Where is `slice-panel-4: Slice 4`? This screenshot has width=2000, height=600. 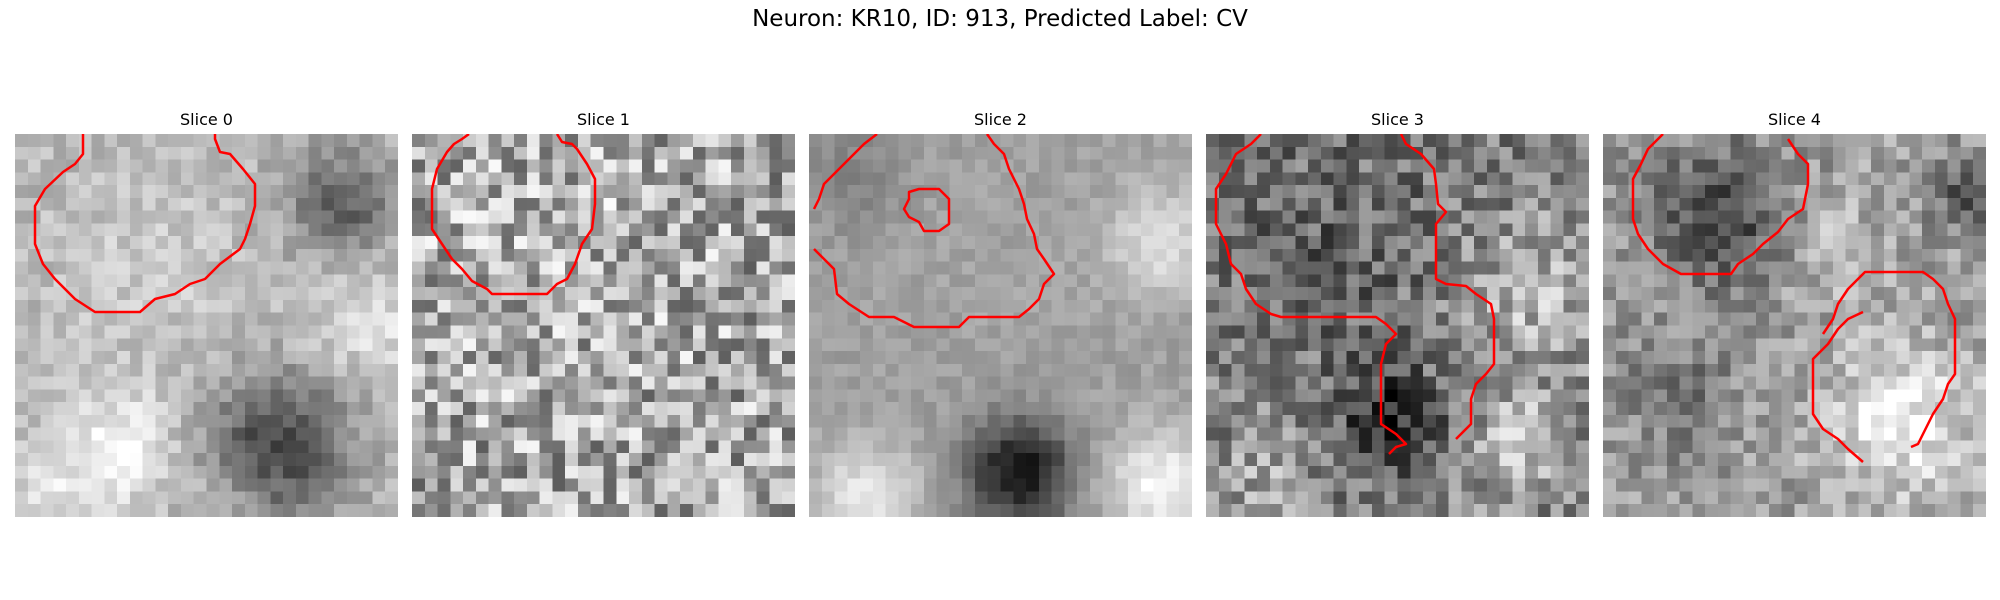 slice-panel-4: Slice 4 is located at coordinates (1794, 313).